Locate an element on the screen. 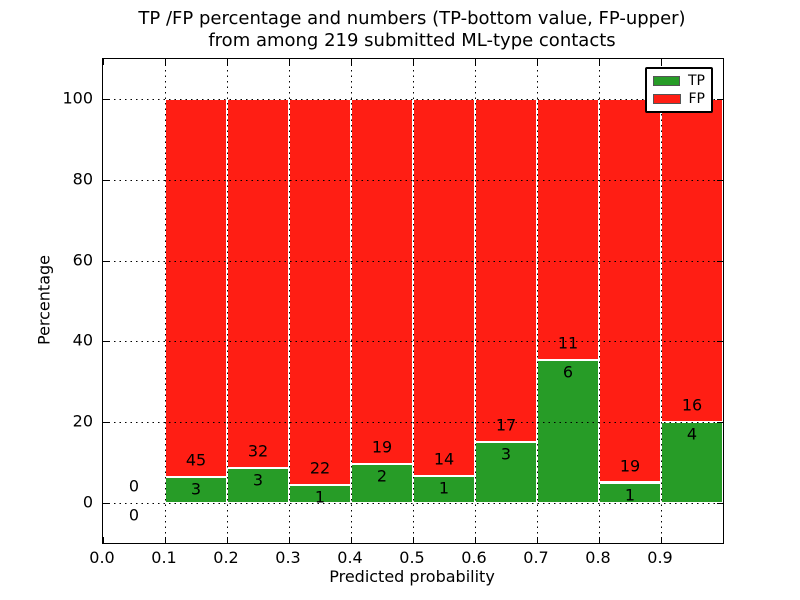  y-tick-label: 100 is located at coordinates (77, 98).